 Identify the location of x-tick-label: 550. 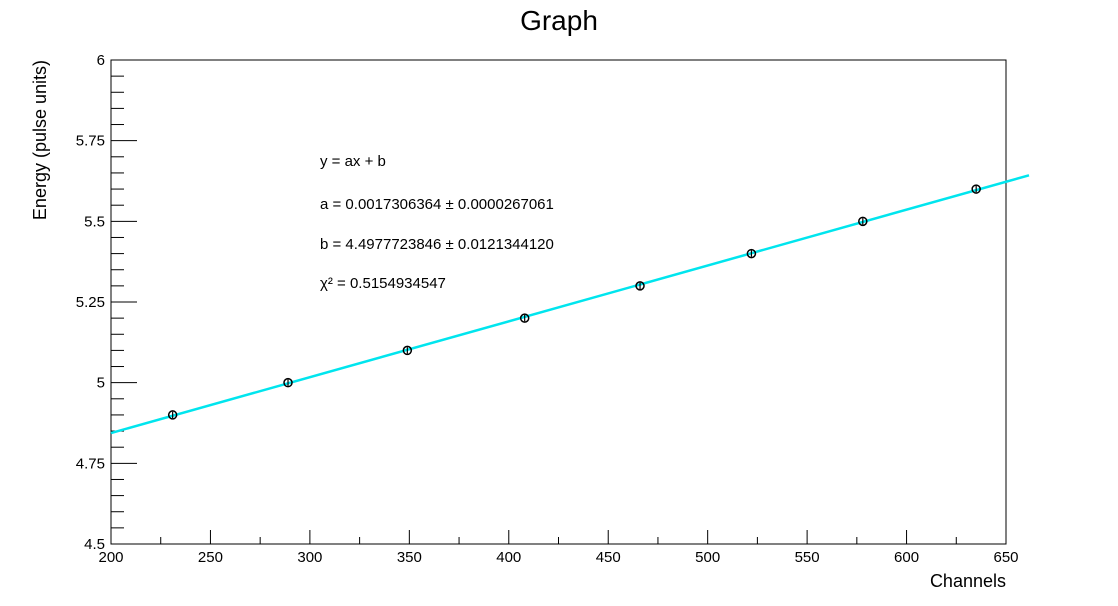
(807, 557).